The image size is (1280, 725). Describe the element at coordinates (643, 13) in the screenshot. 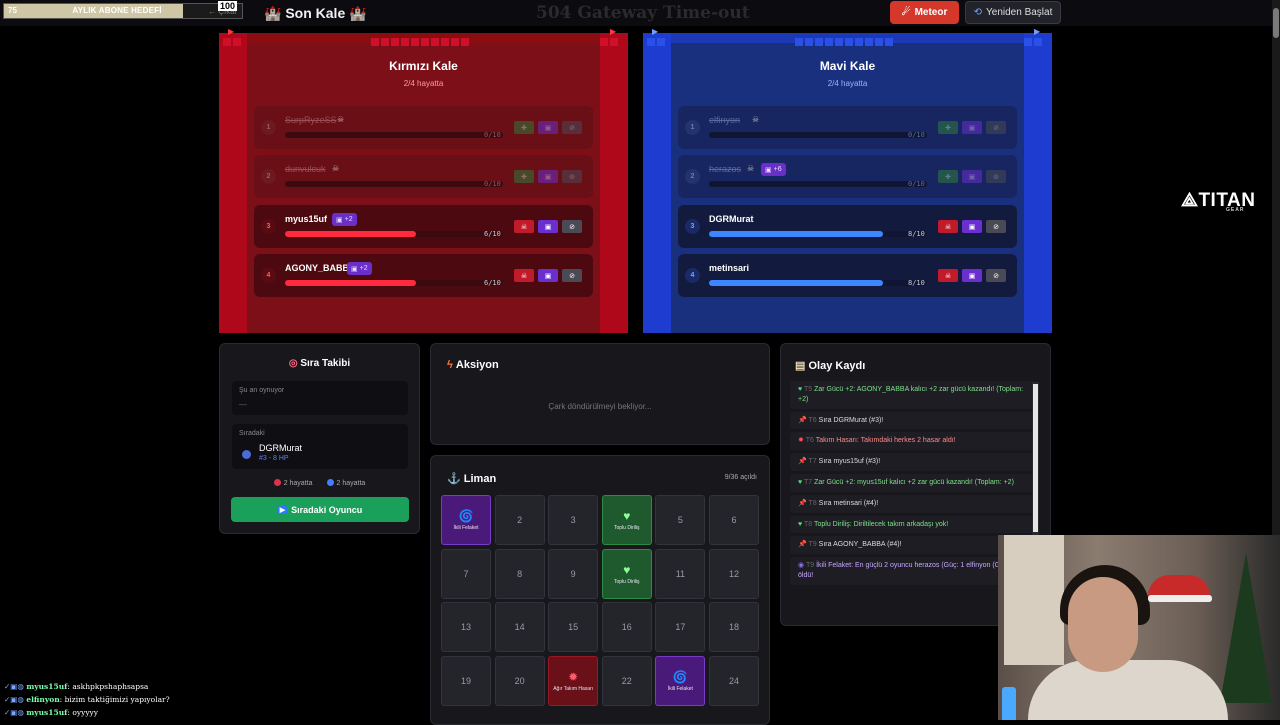

I see `gateway-error-text: 504 Gateway Time-out` at that location.